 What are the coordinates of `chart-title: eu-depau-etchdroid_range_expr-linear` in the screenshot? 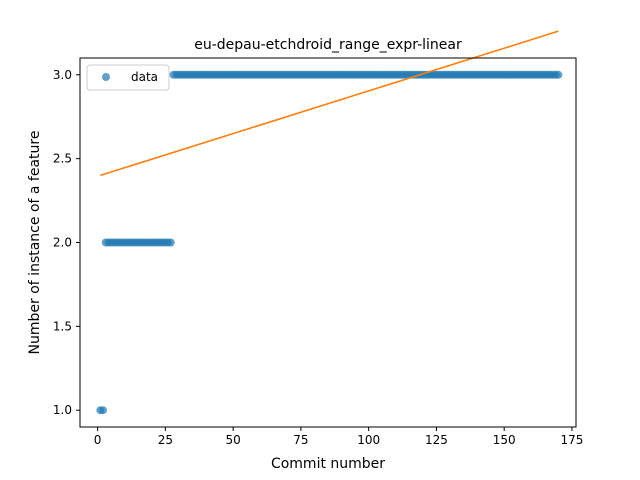 It's located at (328, 45).